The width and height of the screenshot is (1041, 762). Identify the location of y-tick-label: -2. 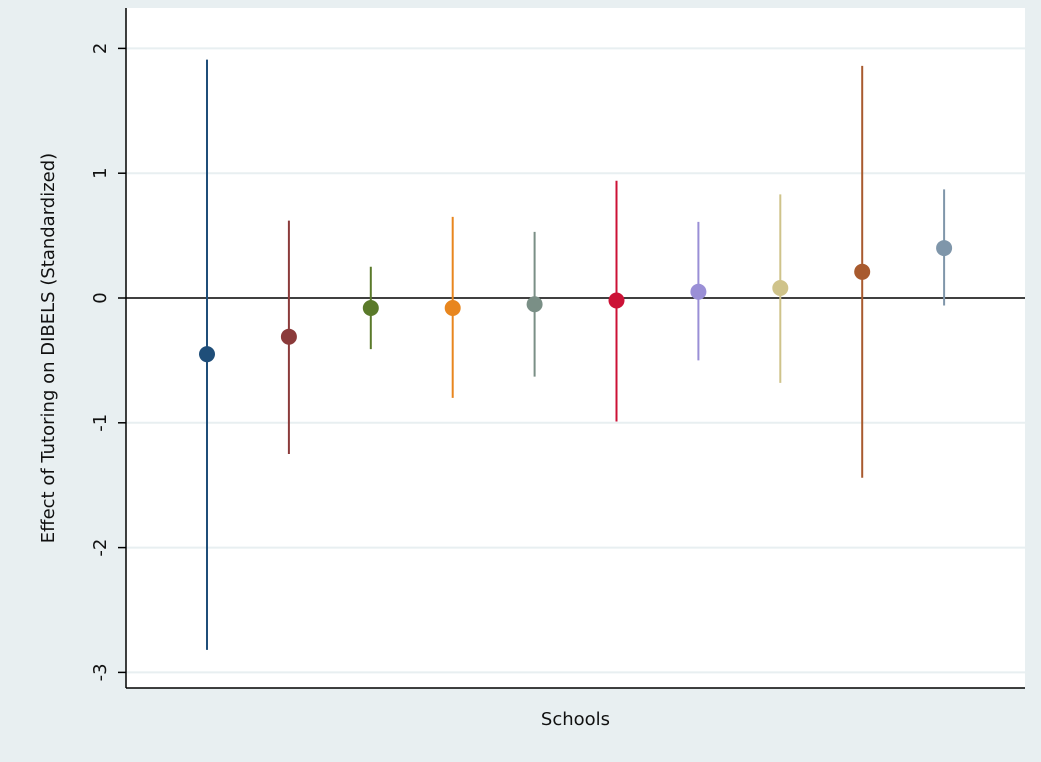
(100, 548).